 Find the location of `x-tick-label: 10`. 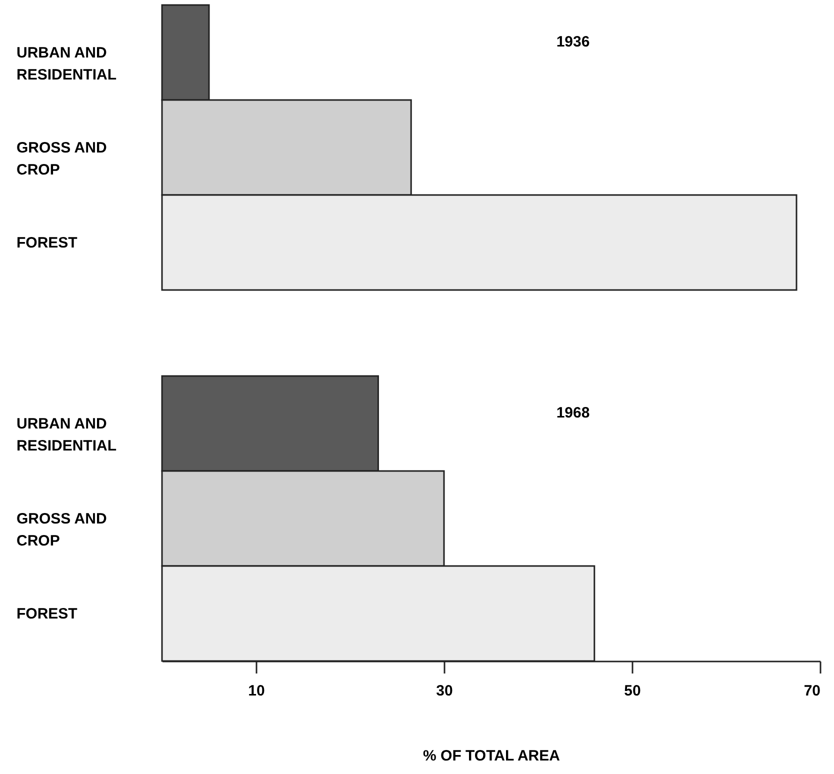

x-tick-label: 10 is located at coordinates (256, 691).